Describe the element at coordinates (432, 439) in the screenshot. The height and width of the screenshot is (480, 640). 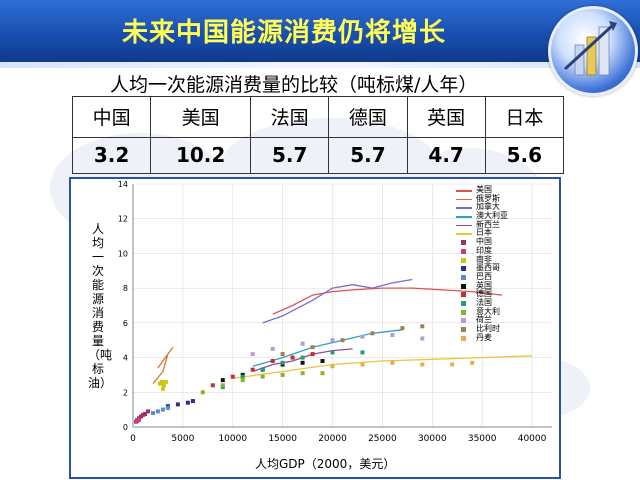
I see `x-tick-label: 30000` at that location.